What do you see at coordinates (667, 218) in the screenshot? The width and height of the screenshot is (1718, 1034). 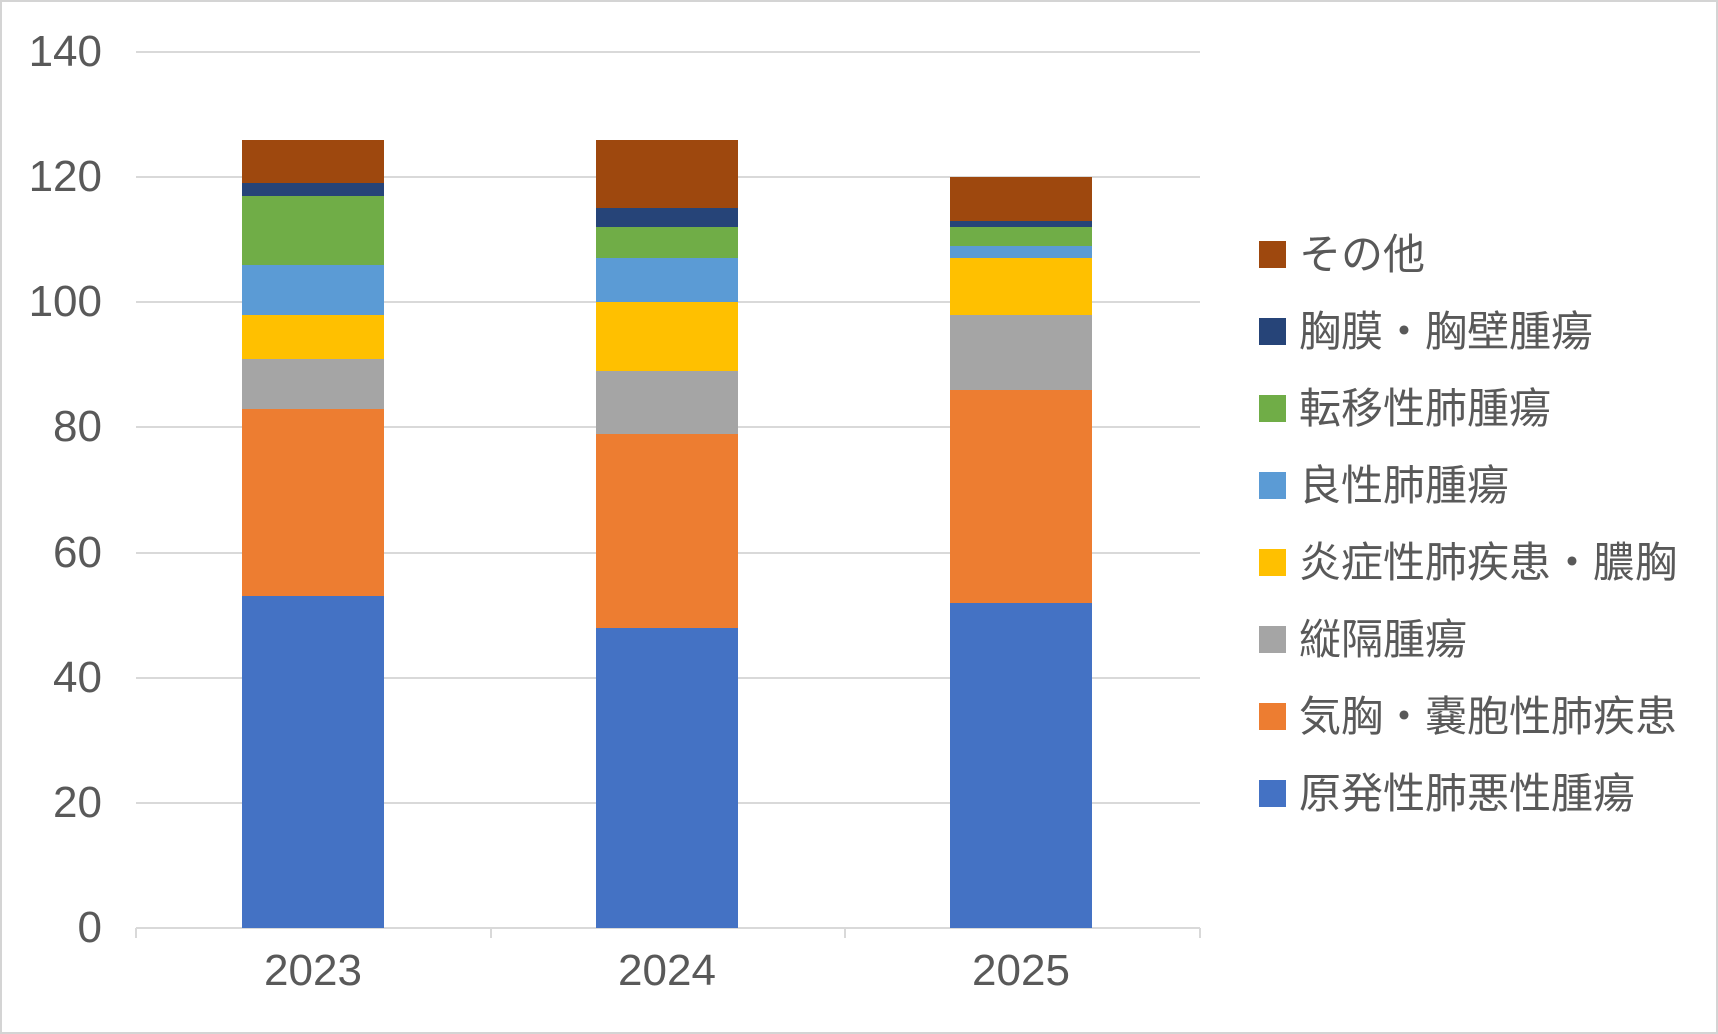 I see `bar-segment-2024-胸膜・胸壁腫瘍` at bounding box center [667, 218].